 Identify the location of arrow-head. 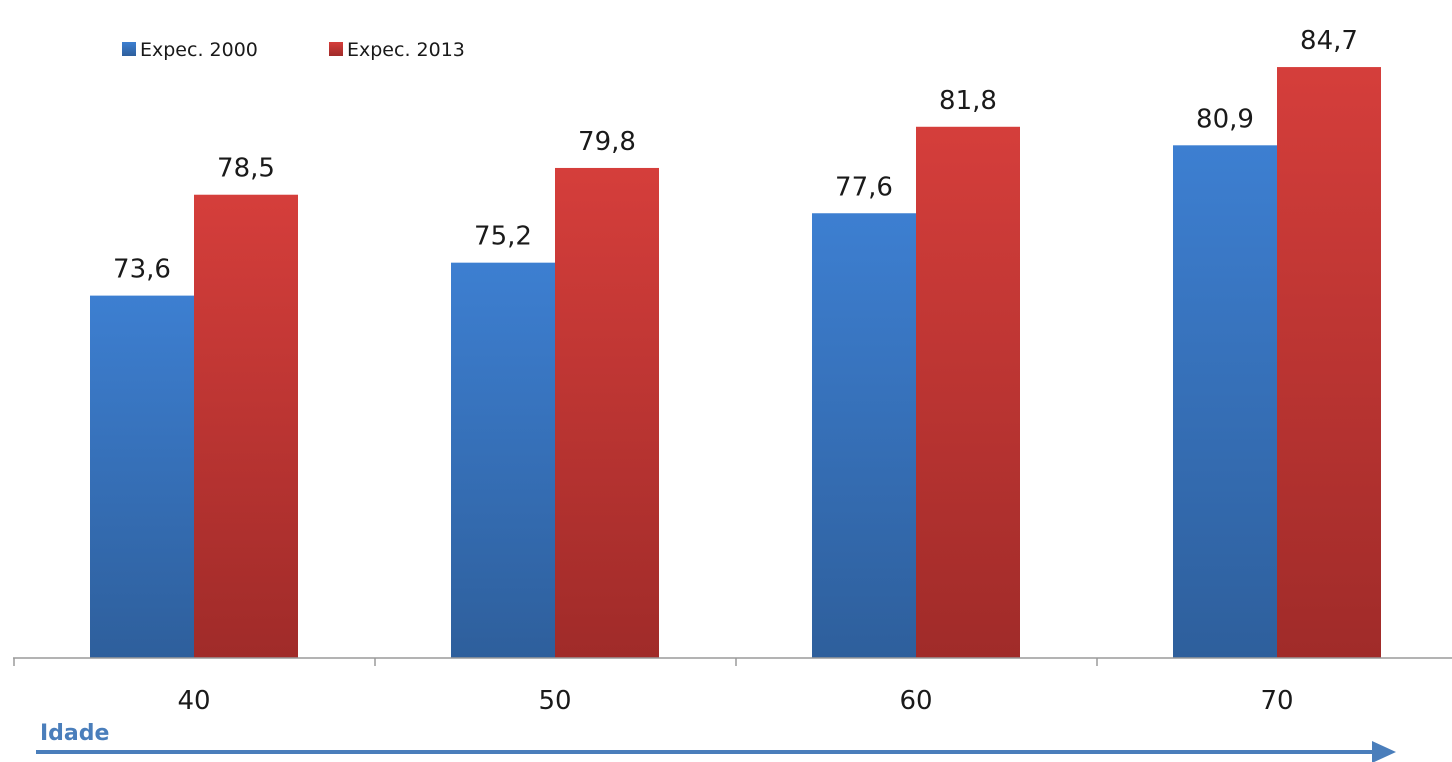
(1384, 751).